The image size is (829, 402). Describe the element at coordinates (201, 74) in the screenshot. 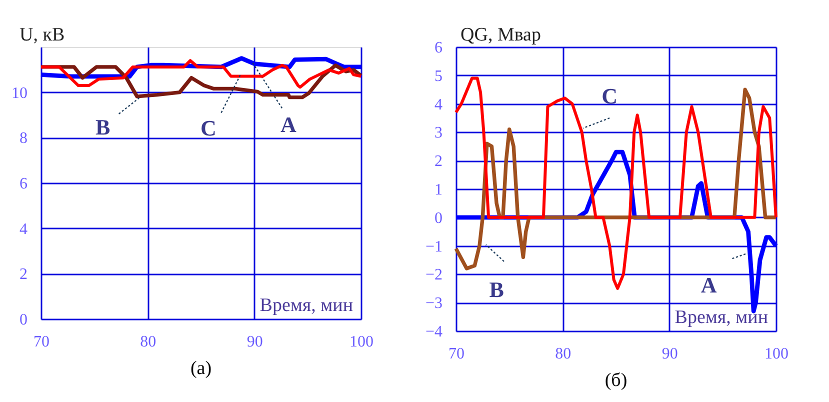

I see `line-series` at that location.